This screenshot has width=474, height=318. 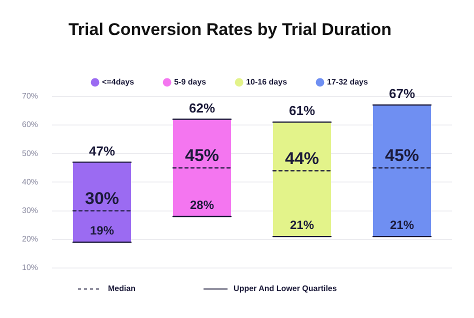 What do you see at coordinates (347, 82) in the screenshot?
I see `legend-label: 17-32 days` at bounding box center [347, 82].